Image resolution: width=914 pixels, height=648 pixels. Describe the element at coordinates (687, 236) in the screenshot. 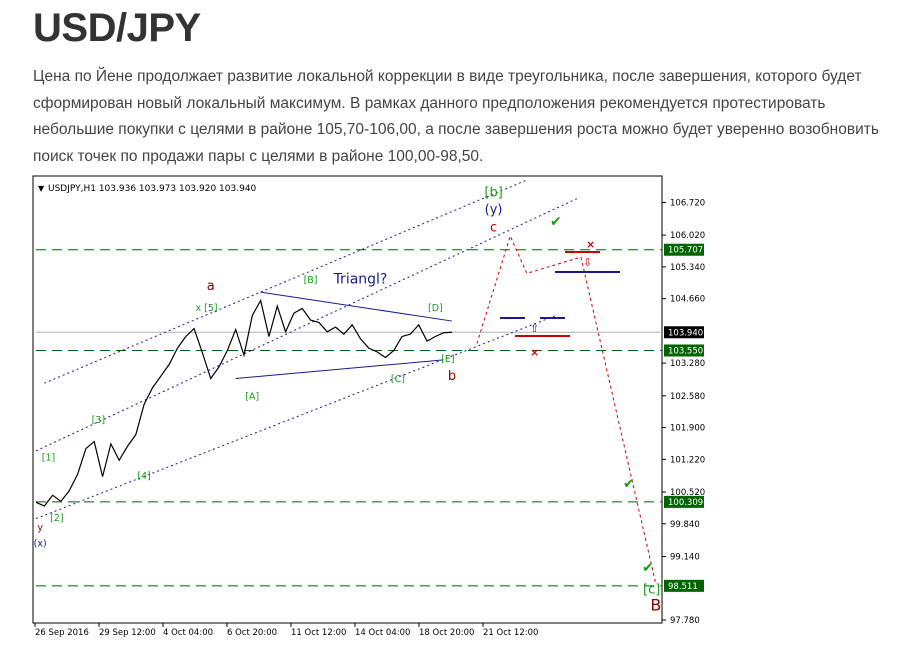

I see `y-tick-label: 106.020` at that location.